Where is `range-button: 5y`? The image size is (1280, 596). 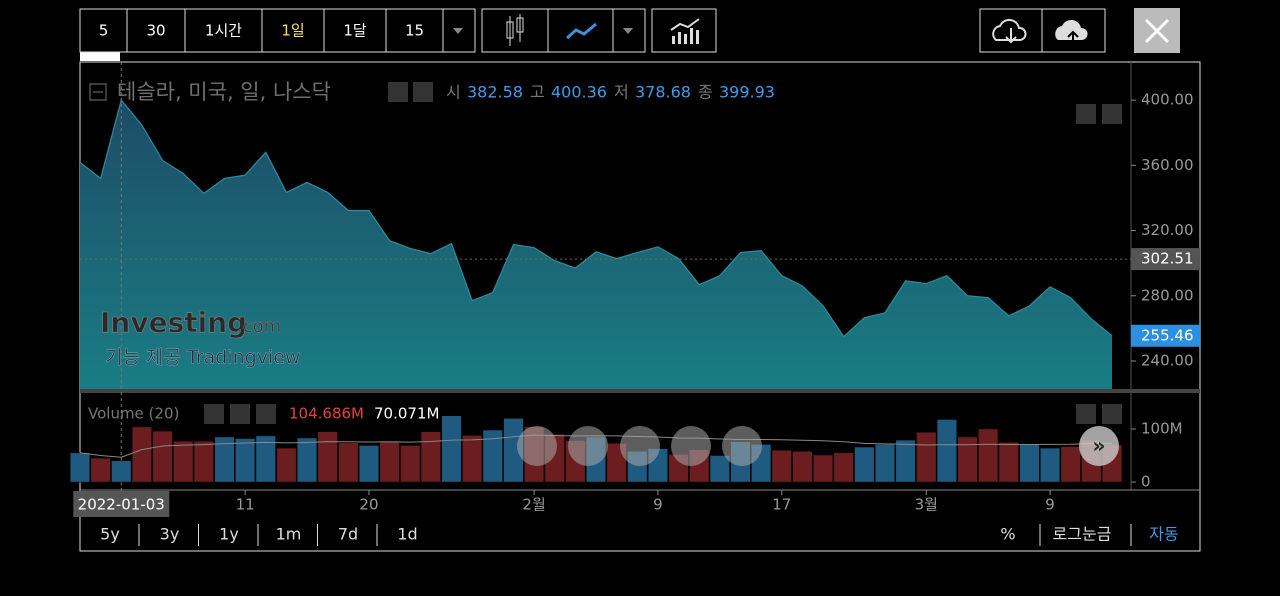
range-button: 5y is located at coordinates (110, 534).